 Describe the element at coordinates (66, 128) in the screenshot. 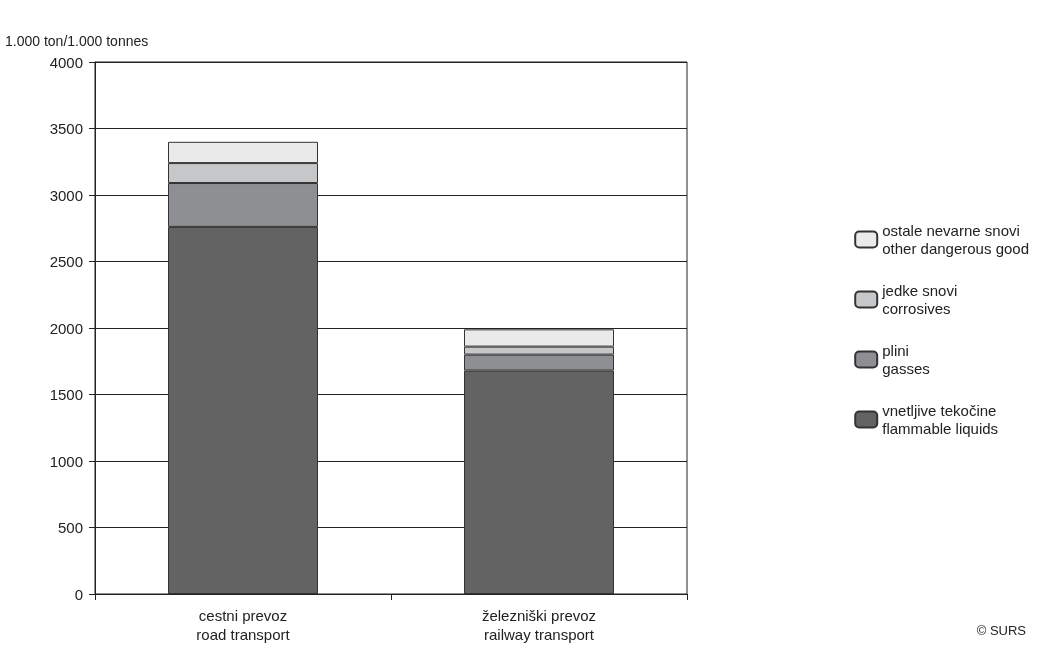

I see `y-tick-label: 3500` at that location.